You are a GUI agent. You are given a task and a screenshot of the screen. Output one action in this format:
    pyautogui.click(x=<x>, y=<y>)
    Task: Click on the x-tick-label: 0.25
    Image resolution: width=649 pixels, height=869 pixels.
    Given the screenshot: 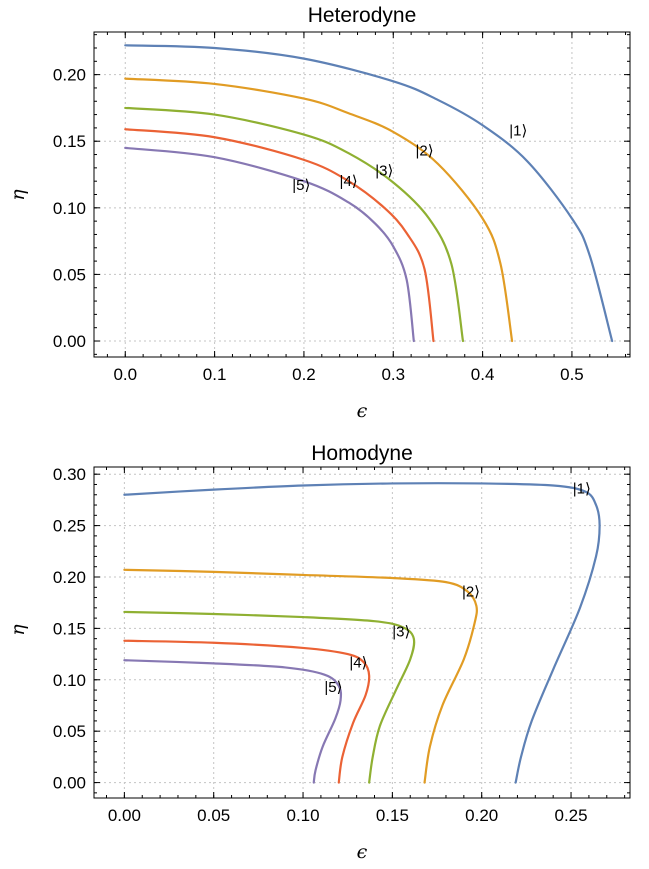 What is the action you would take?
    pyautogui.click(x=570, y=815)
    